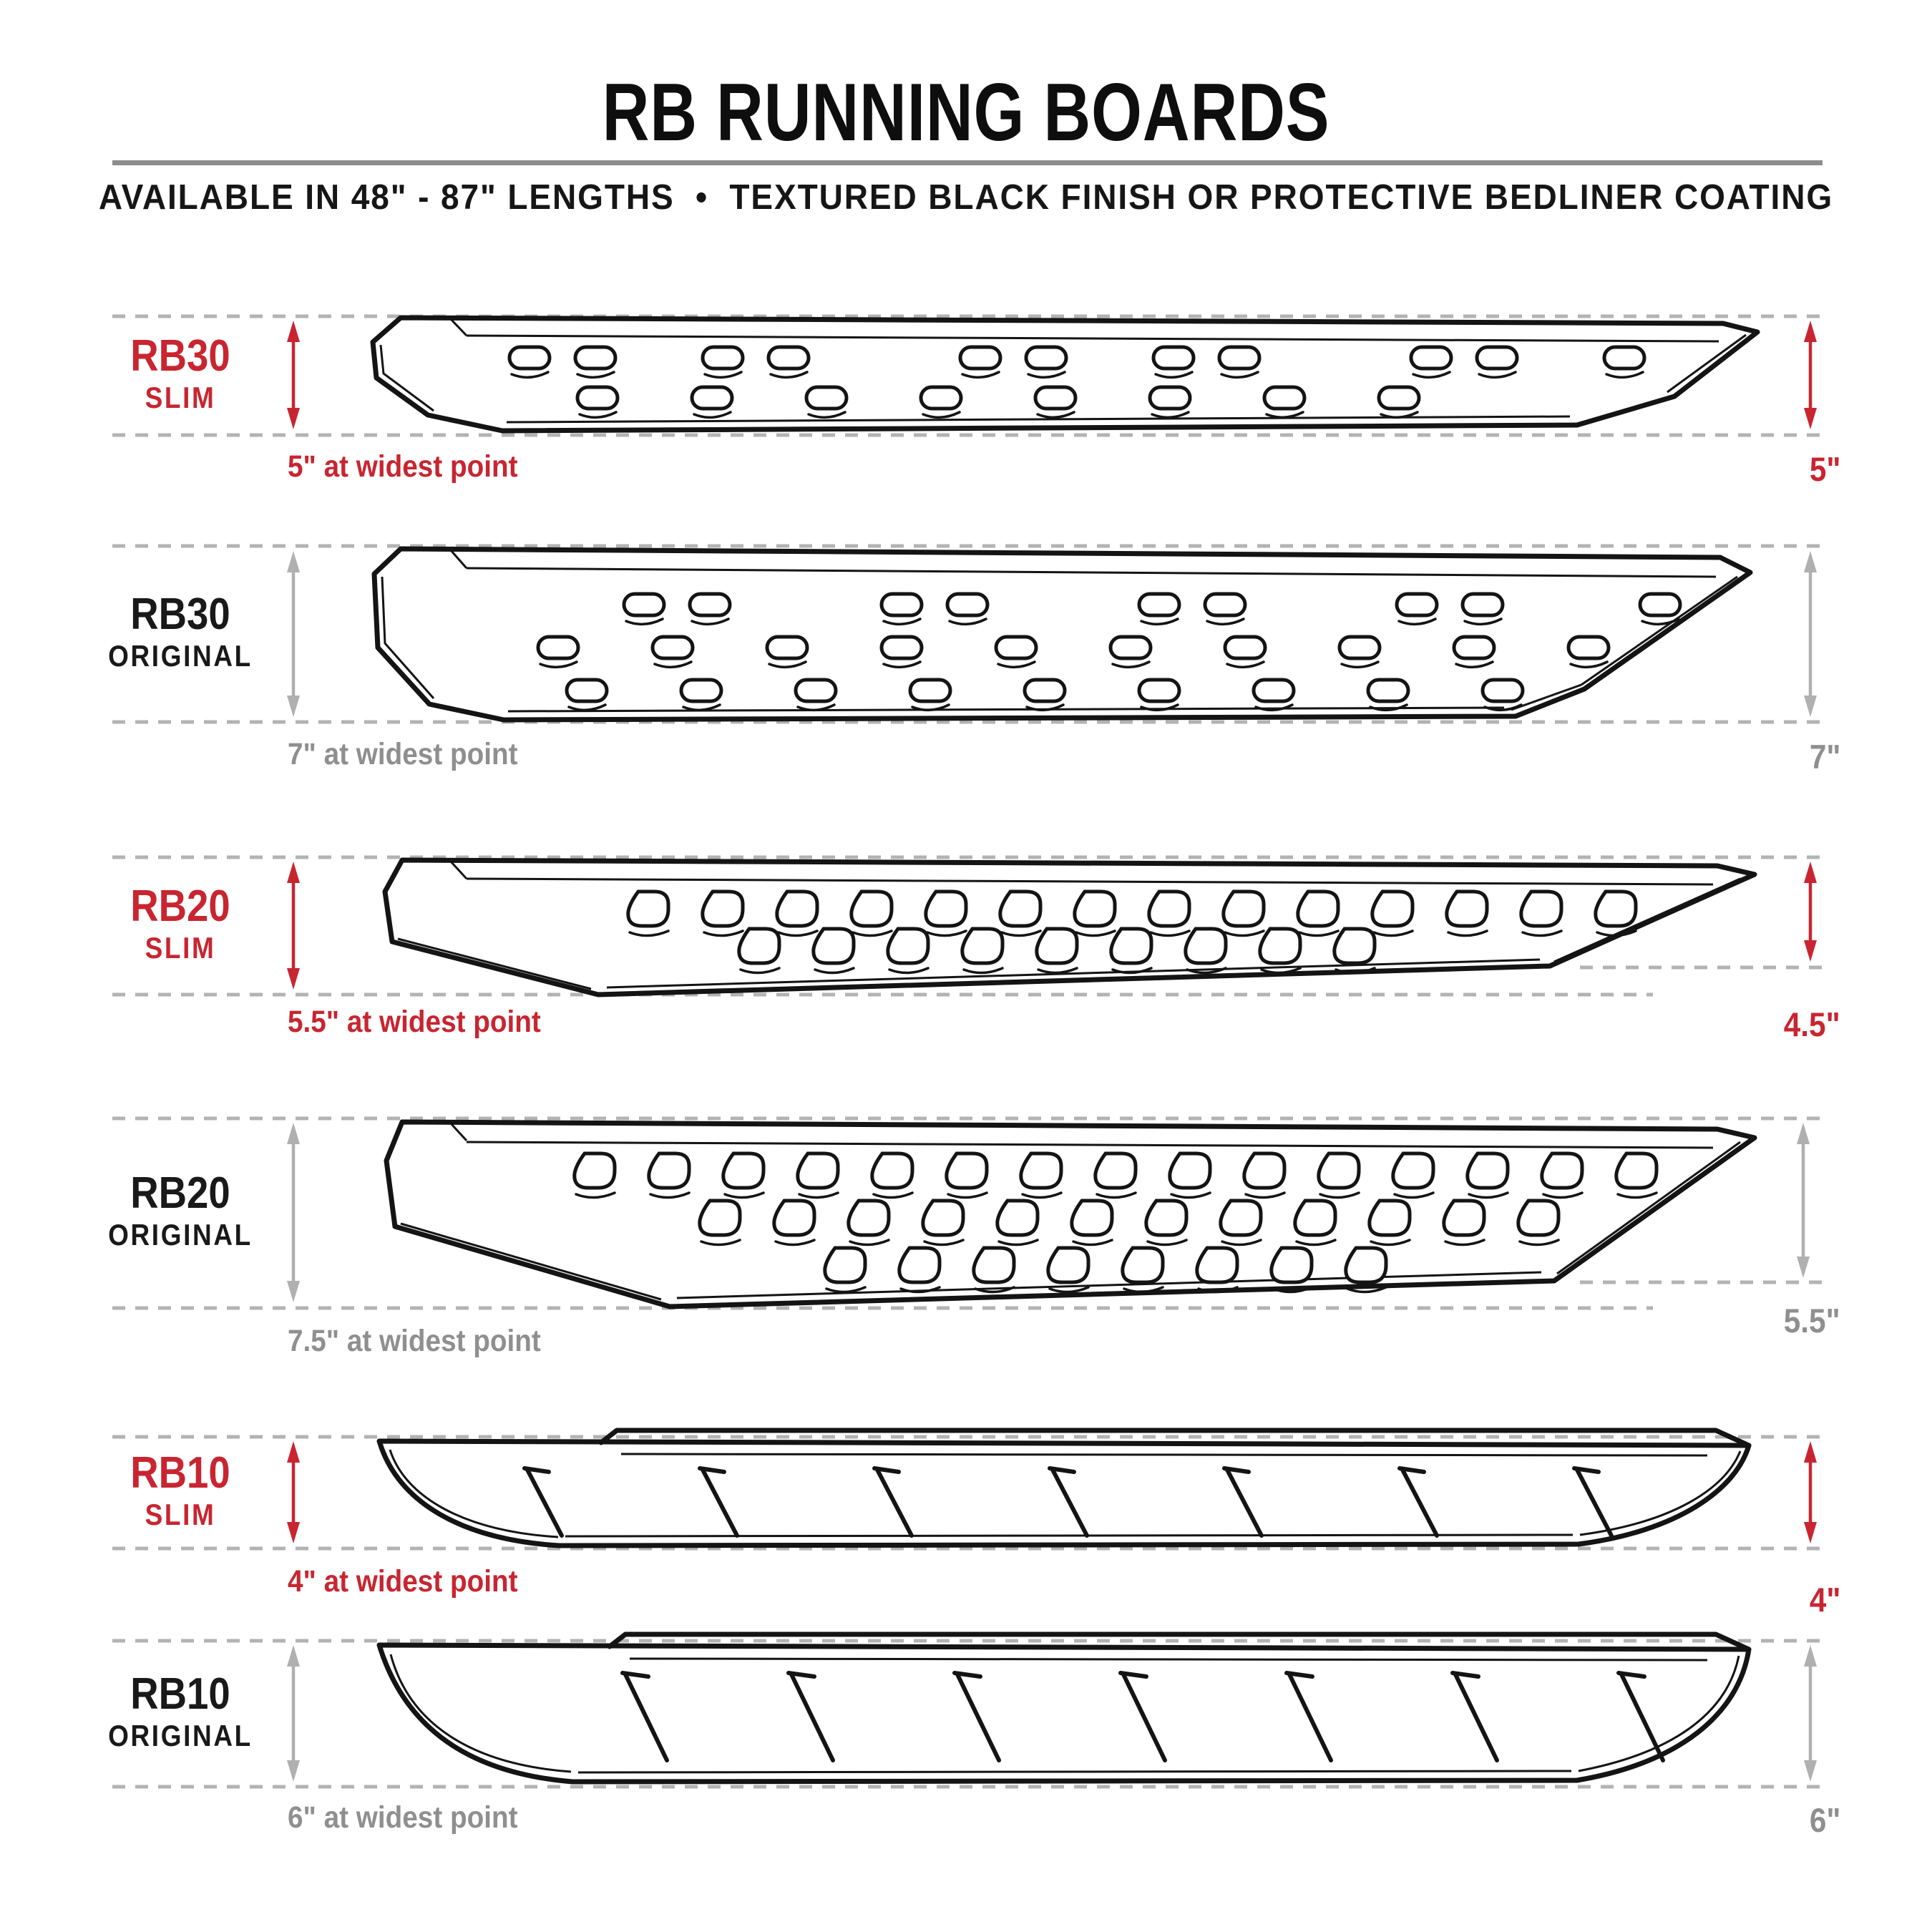 The height and width of the screenshot is (1932, 1932). Describe the element at coordinates (1803, 1200) in the screenshot. I see `rb20-original-right-arrow` at that location.